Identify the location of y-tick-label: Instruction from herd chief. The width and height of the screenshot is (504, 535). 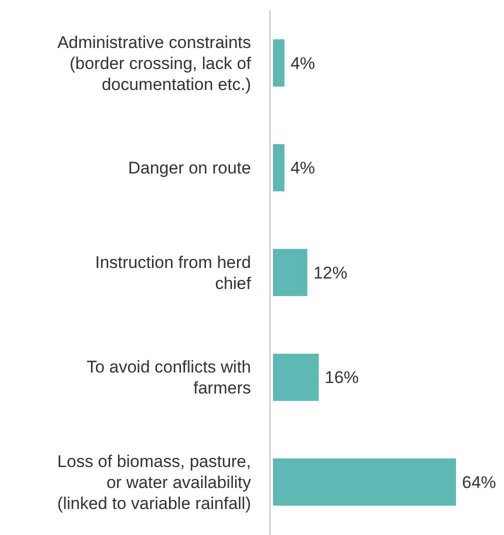
(173, 272).